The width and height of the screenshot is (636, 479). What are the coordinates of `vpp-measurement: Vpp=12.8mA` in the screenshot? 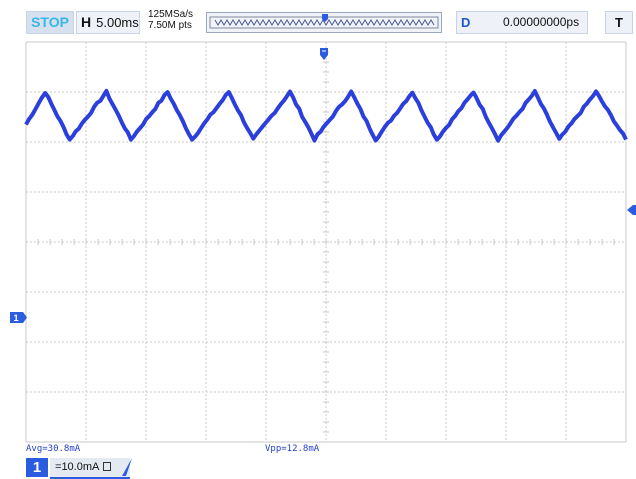 It's located at (292, 449).